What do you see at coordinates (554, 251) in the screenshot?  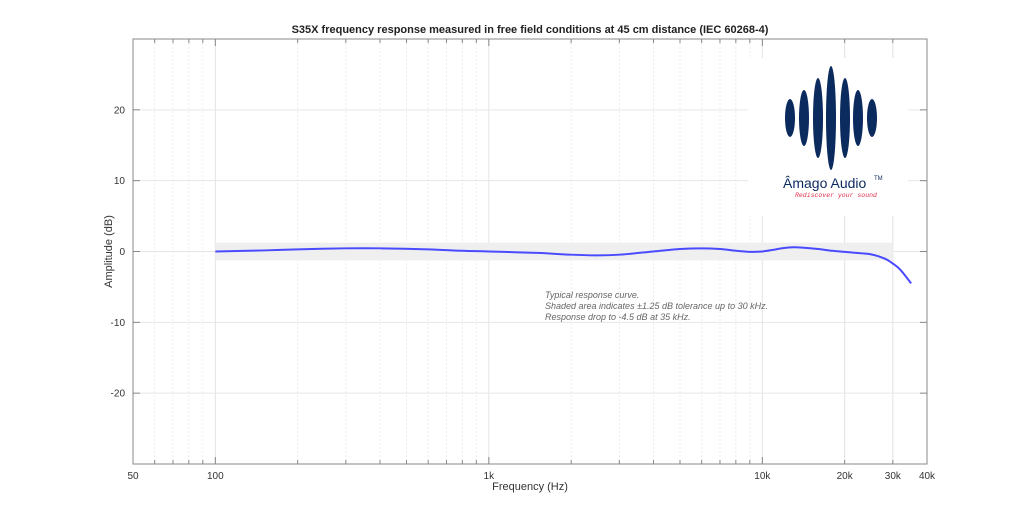 I see `tolerance-band` at bounding box center [554, 251].